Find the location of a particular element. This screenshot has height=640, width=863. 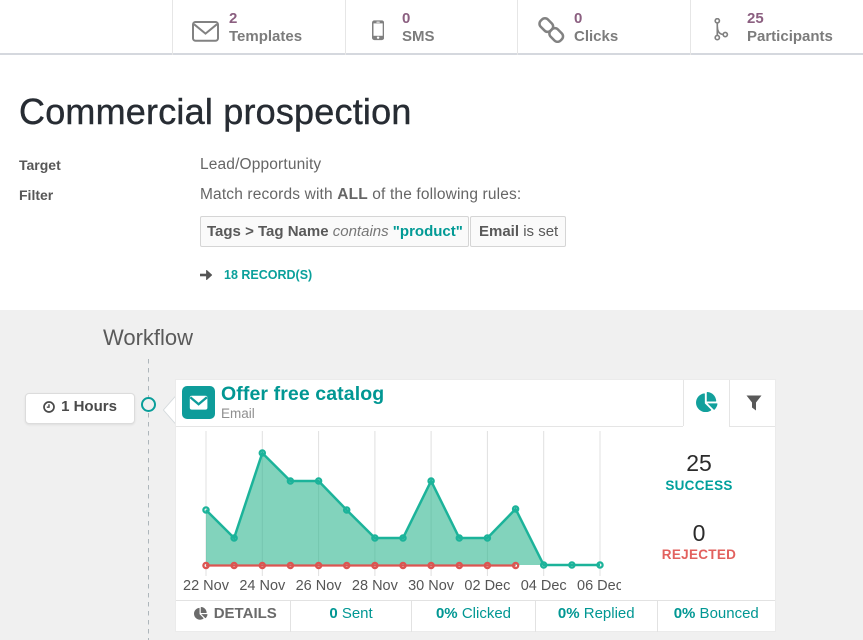

svg-text: 28 Nov is located at coordinates (375, 586).